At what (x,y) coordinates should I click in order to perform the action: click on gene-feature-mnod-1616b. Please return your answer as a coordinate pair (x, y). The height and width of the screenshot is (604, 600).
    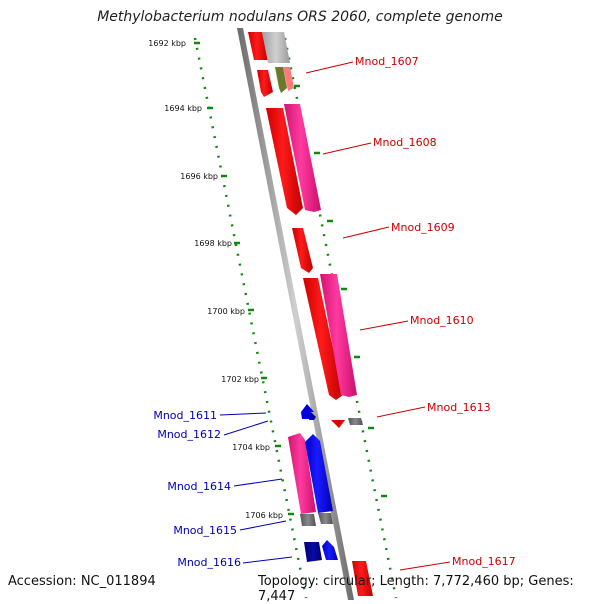
    Looking at the image, I should click on (330, 550).